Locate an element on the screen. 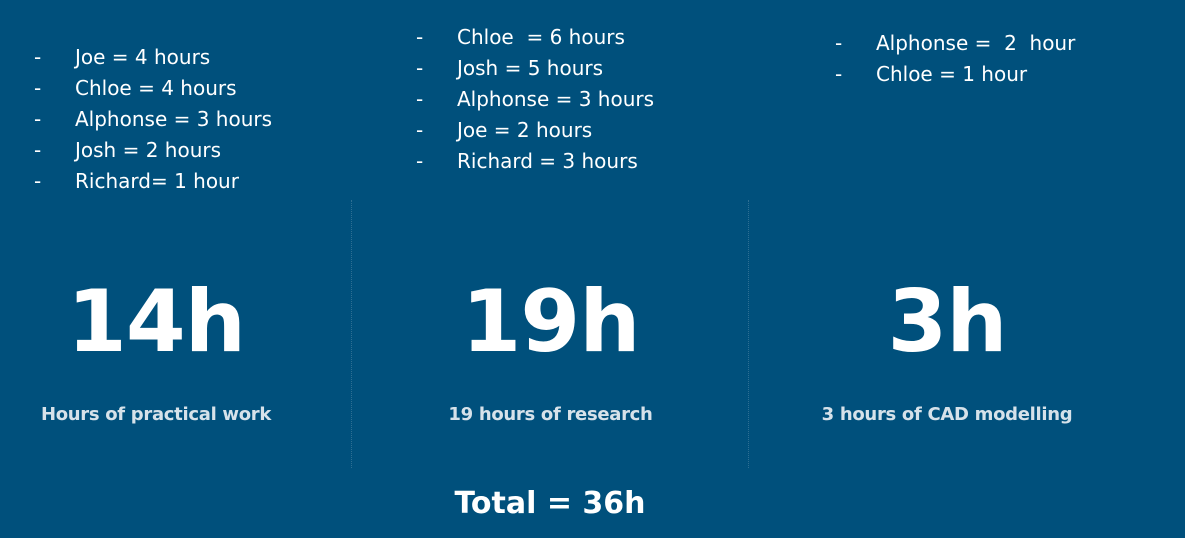 The height and width of the screenshot is (538, 1185). list-item-text: Josh = 5 hours is located at coordinates (530, 68).